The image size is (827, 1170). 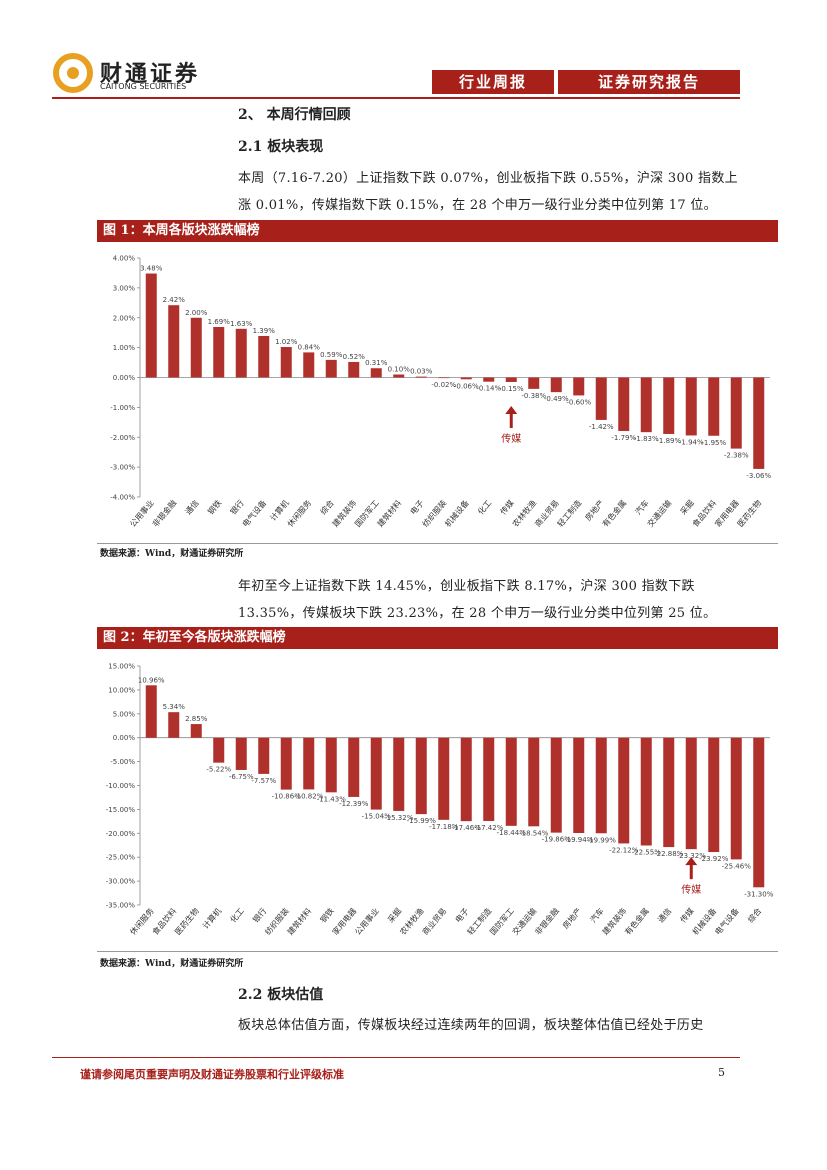 I want to click on value-label: -3.06%, so click(x=758, y=476).